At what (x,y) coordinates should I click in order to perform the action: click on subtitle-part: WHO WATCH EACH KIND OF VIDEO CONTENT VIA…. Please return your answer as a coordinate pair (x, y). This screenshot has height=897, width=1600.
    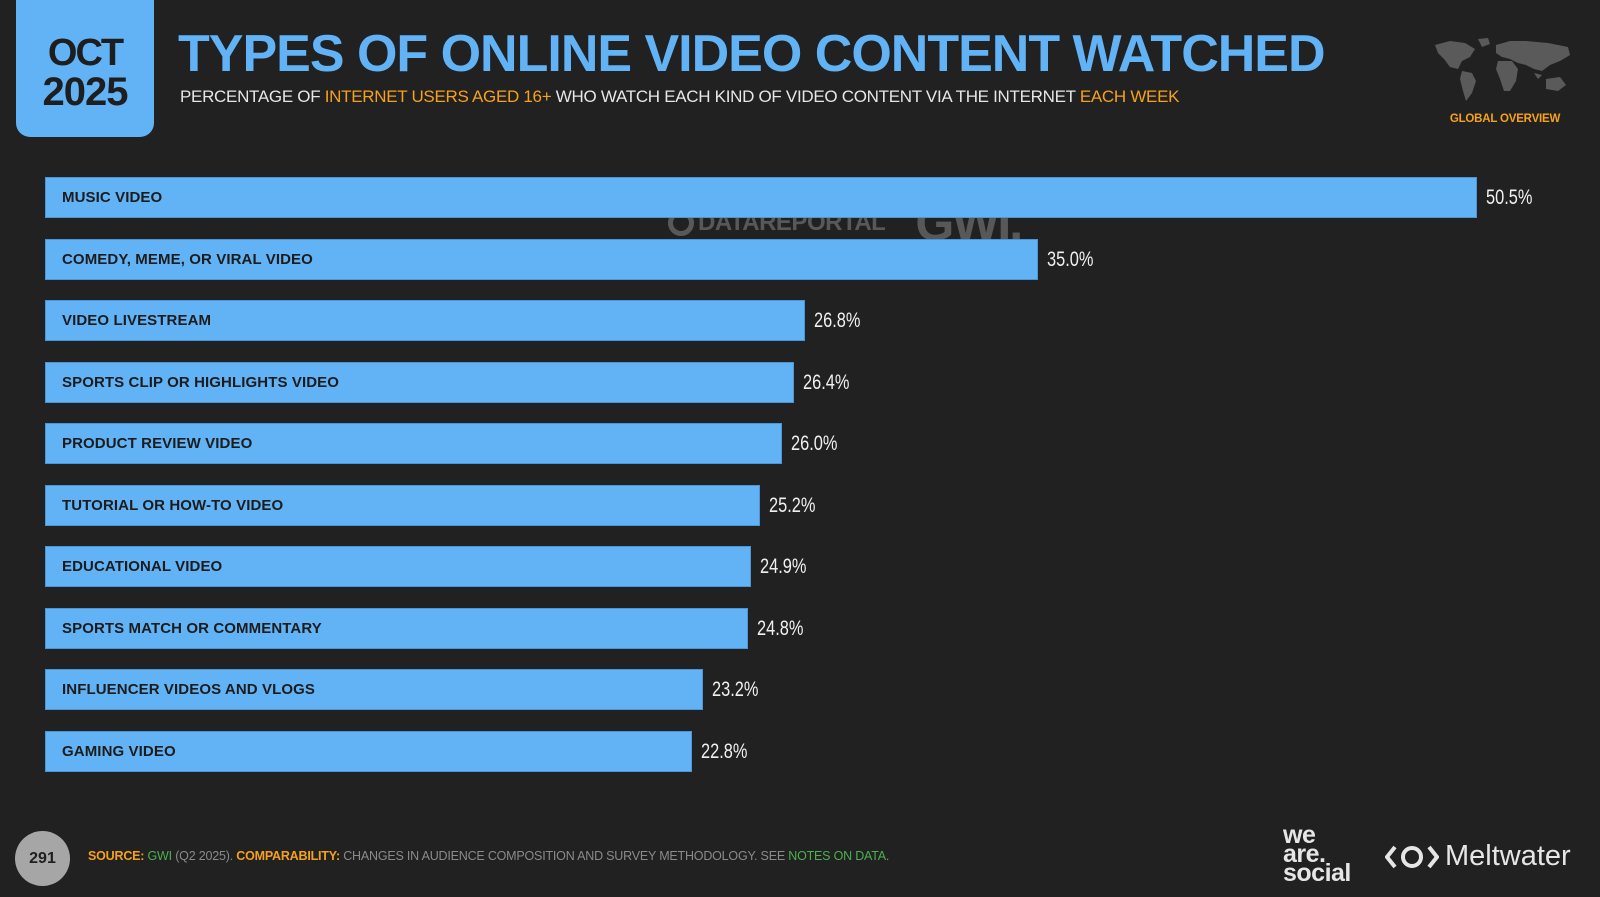
    Looking at the image, I should click on (815, 96).